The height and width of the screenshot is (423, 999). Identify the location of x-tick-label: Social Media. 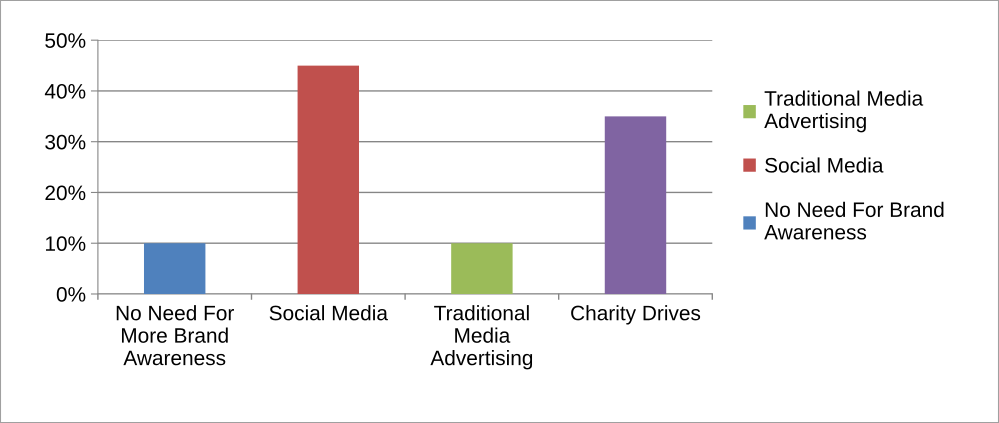
(329, 312).